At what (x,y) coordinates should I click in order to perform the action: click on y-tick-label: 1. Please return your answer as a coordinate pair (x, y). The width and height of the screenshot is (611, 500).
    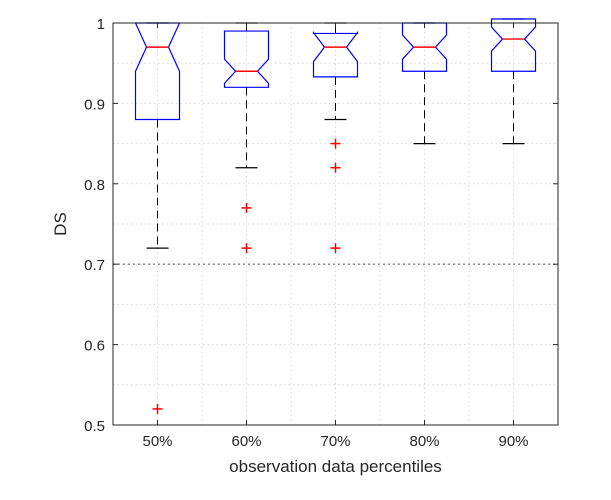
    Looking at the image, I should click on (101, 24).